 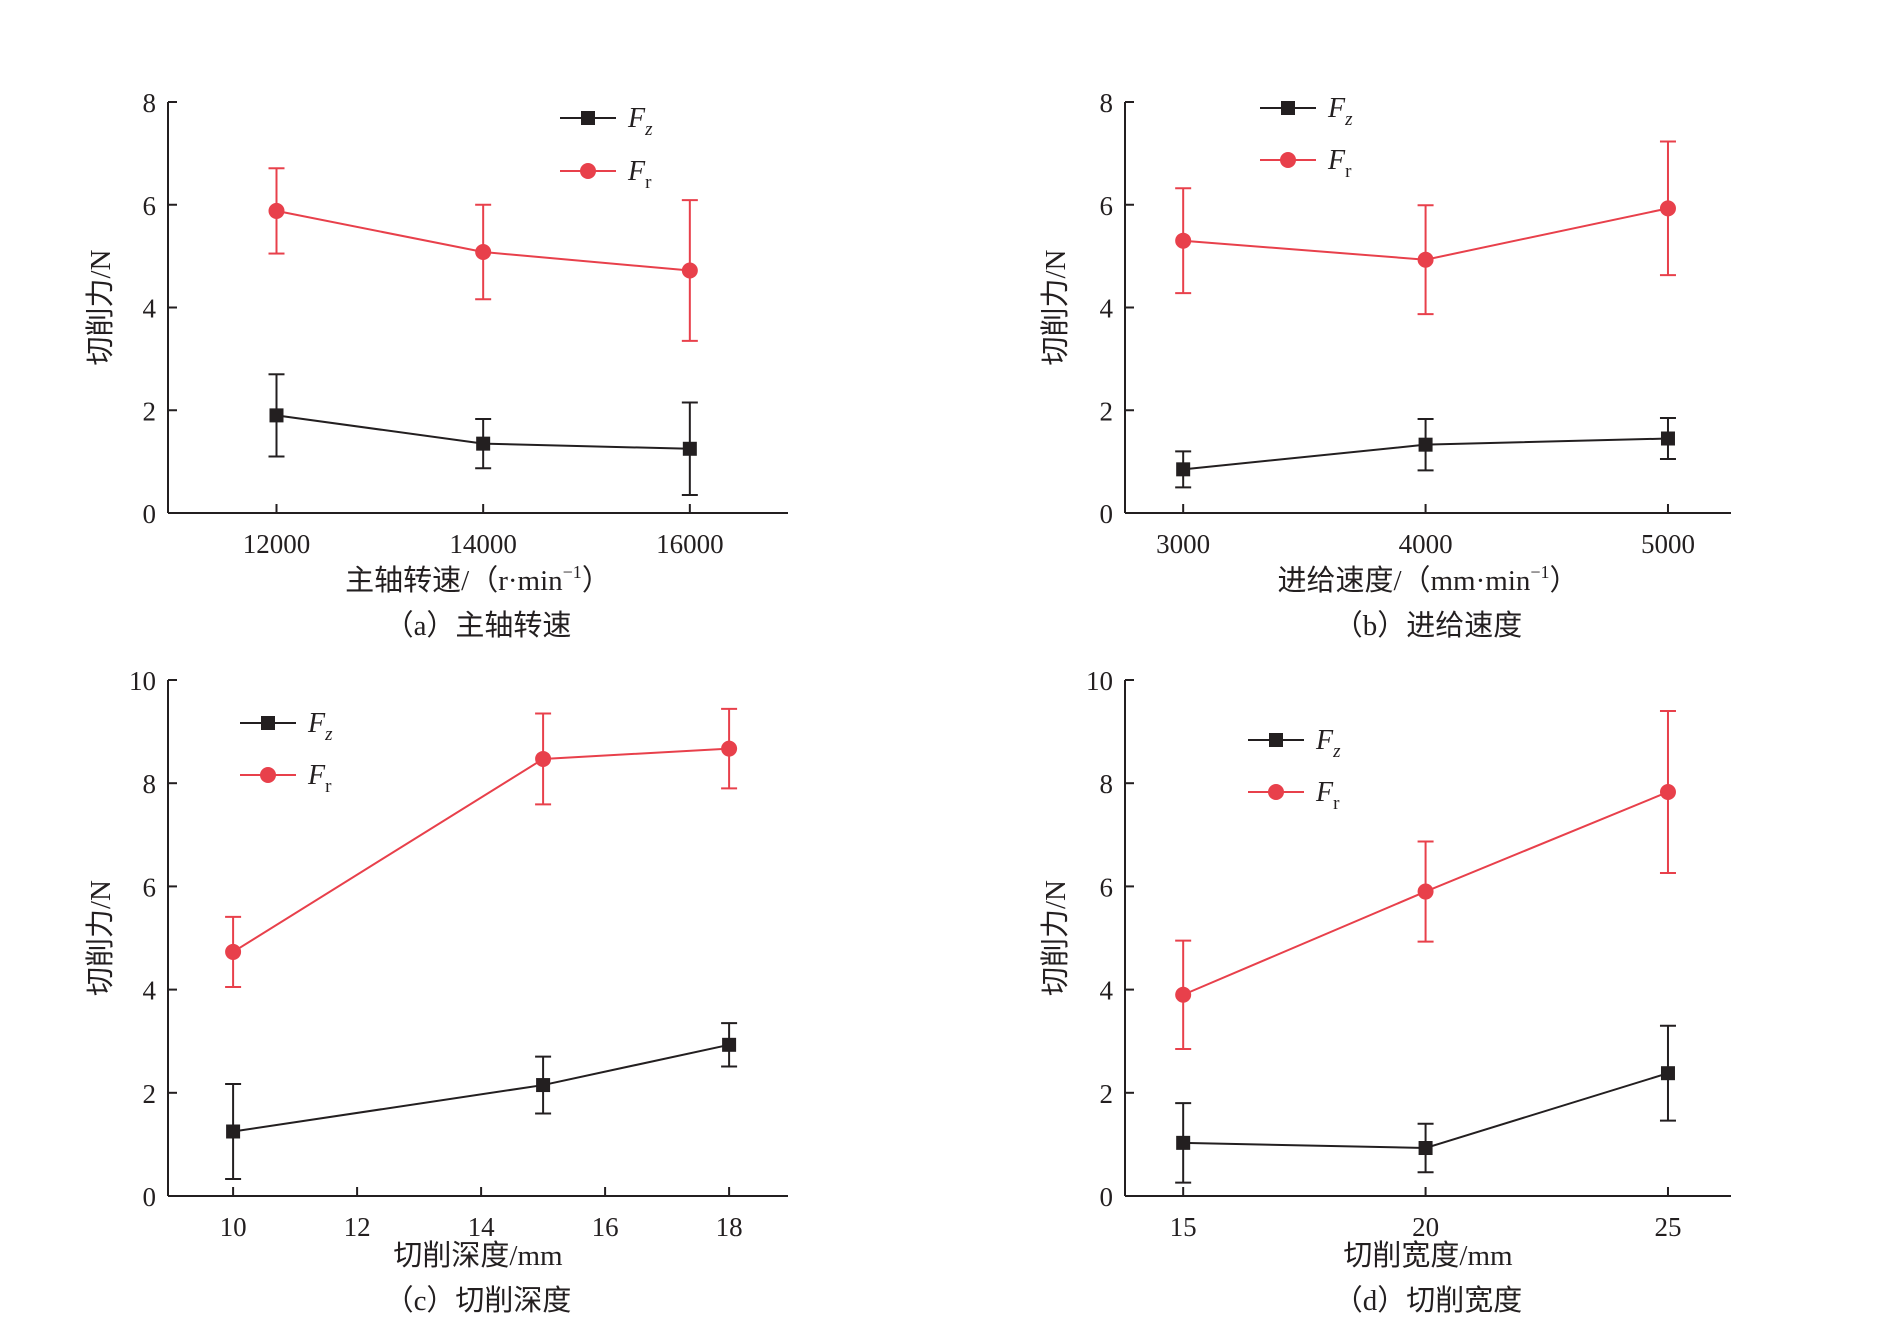 I want to click on y-axis-label: 切削力/N, so click(x=100, y=307).